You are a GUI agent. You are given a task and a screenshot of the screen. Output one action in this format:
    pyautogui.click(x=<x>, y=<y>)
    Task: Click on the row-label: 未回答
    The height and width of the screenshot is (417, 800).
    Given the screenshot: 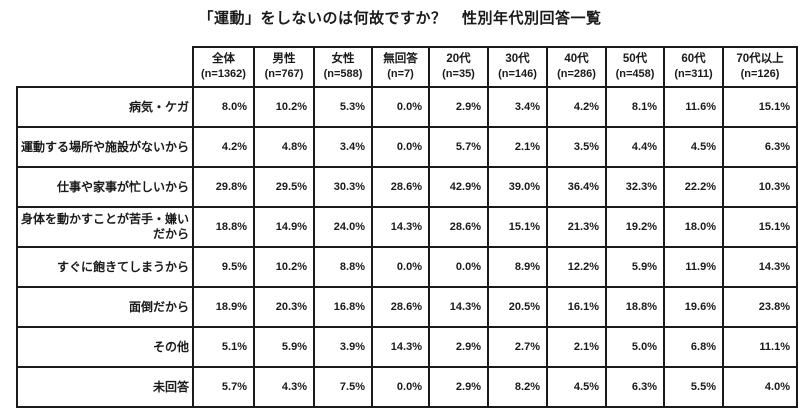 What is the action you would take?
    pyautogui.click(x=105, y=387)
    